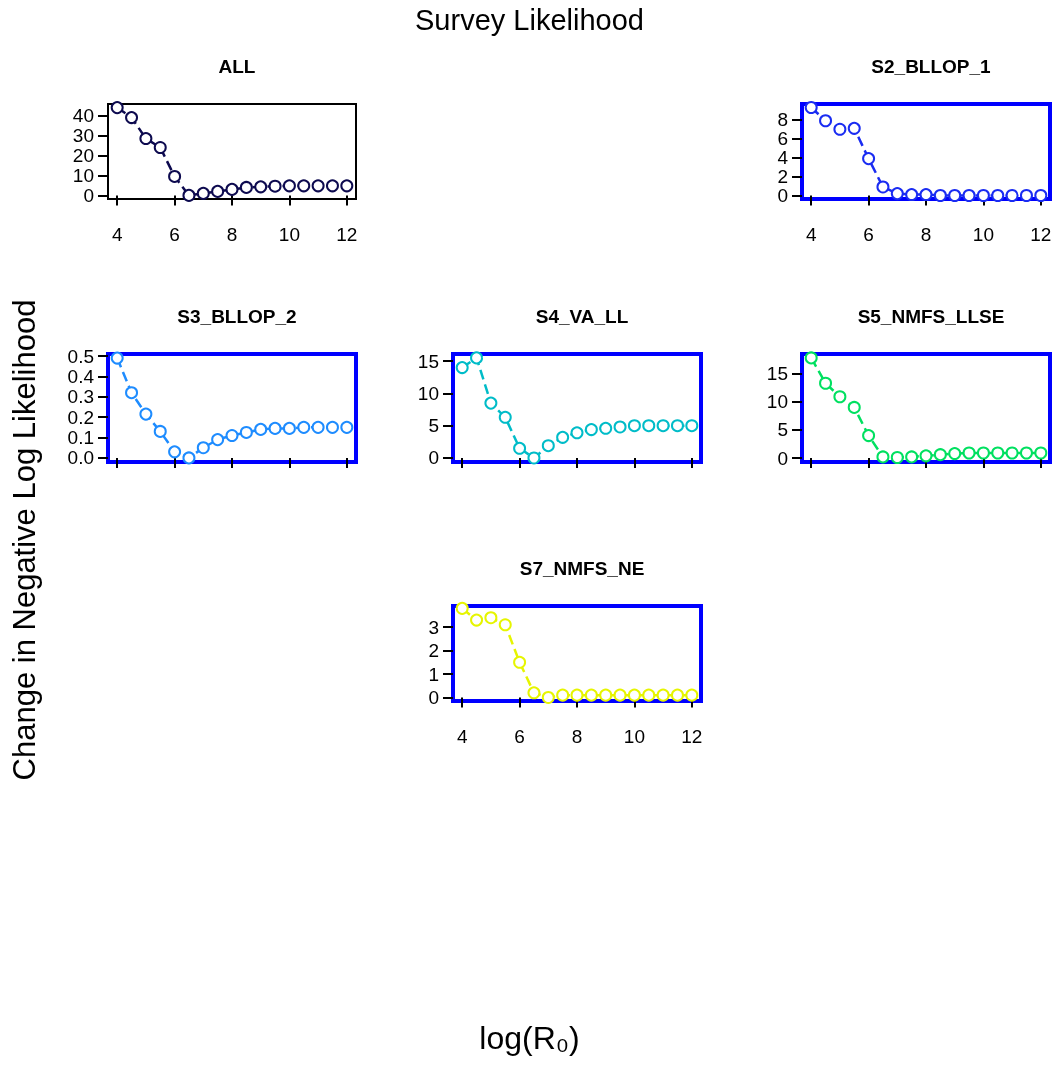 The height and width of the screenshot is (1074, 1059). What do you see at coordinates (80, 356) in the screenshot?
I see `y-tick-label: 0.5` at bounding box center [80, 356].